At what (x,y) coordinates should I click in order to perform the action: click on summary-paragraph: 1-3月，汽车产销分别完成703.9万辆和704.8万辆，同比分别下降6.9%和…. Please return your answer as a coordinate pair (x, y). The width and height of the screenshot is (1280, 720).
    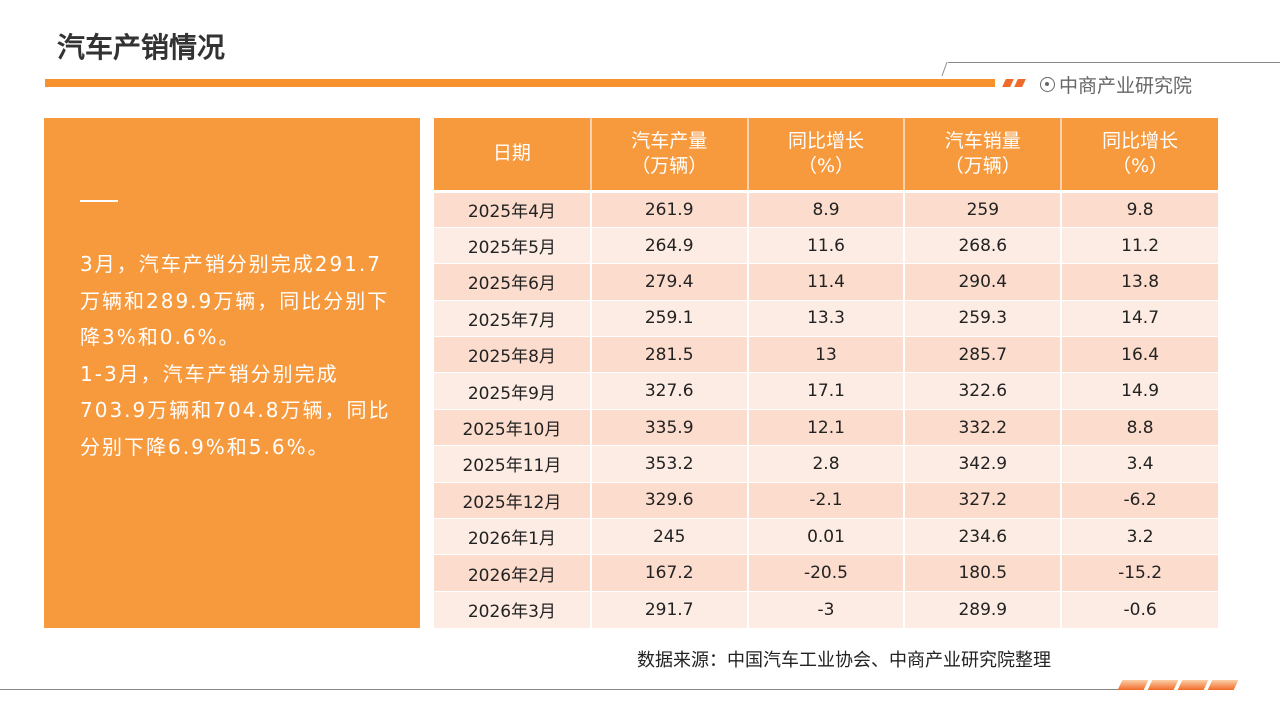
    Looking at the image, I should click on (235, 410).